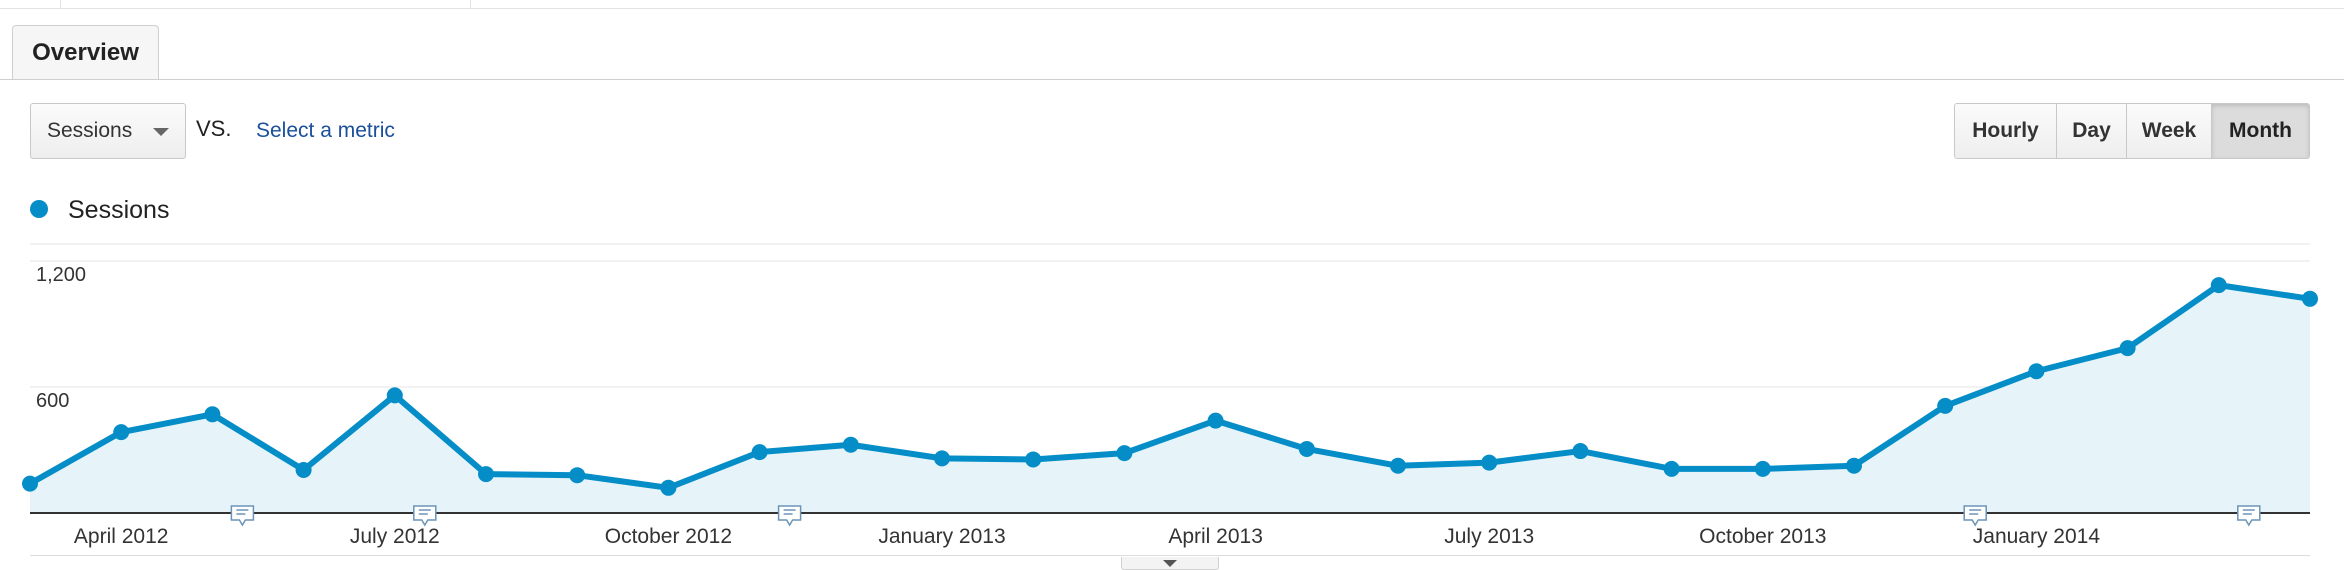 The image size is (2344, 570). I want to click on day-button: Day, so click(2091, 131).